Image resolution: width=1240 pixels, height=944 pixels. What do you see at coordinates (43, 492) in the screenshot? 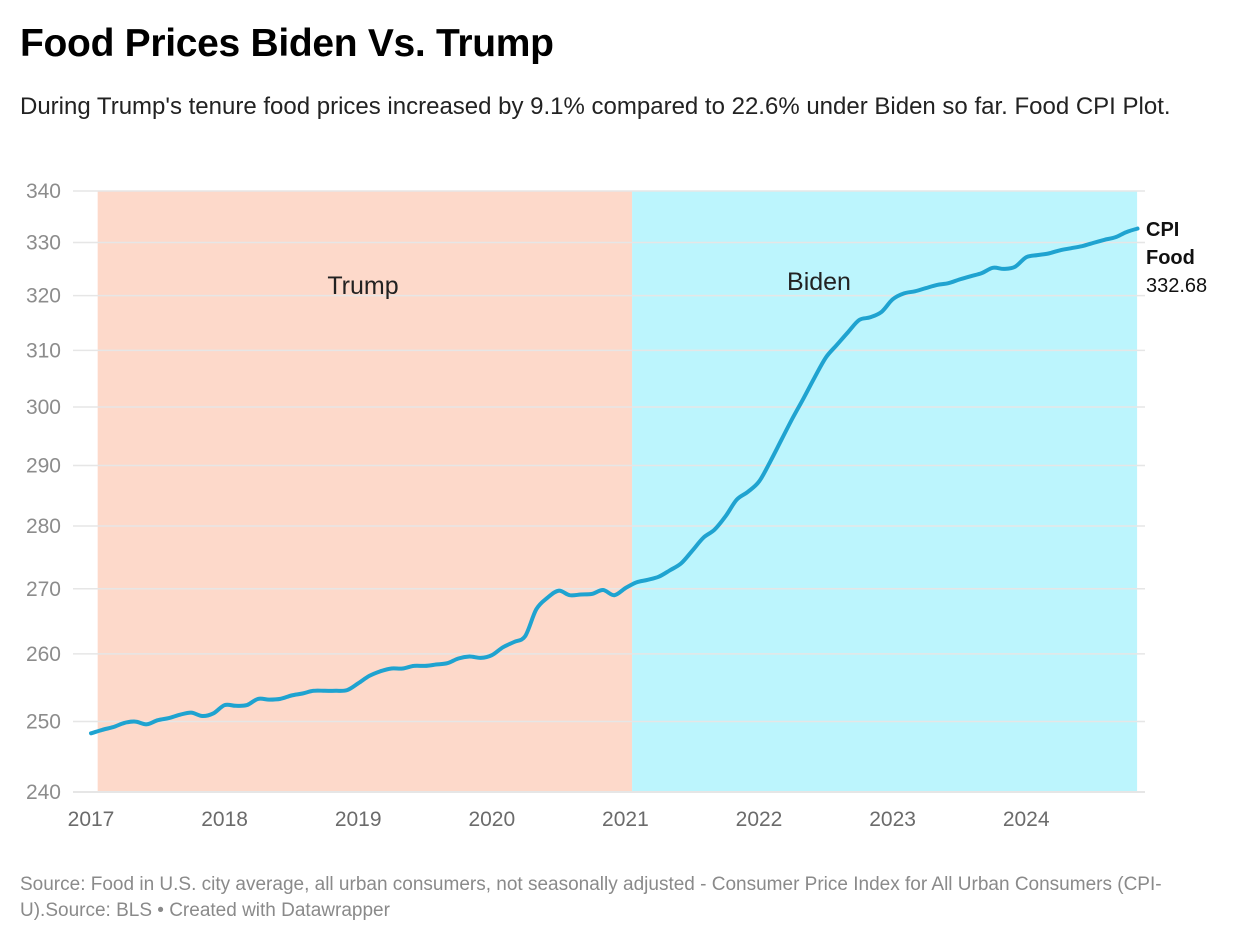
I see `y-axis-ticks: 240 250 260 270 280 290 300 310 320 330 340` at bounding box center [43, 492].